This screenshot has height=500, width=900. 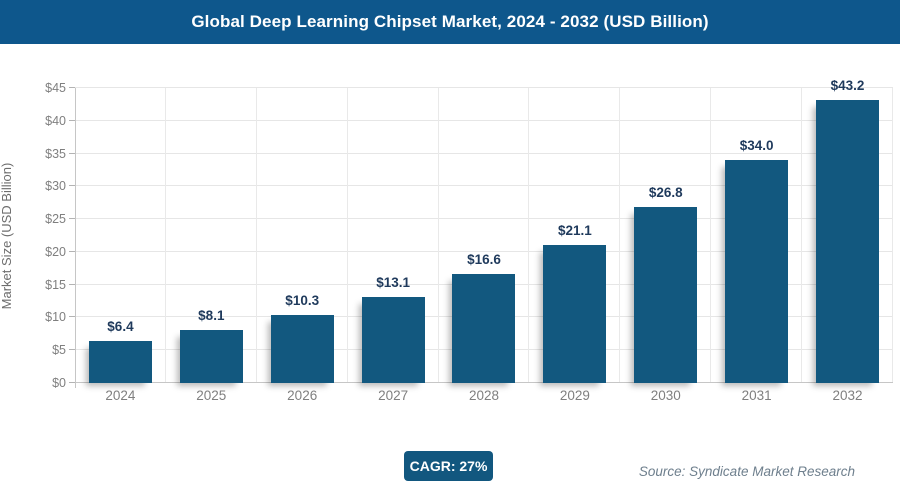 I want to click on bar-2025, so click(x=211, y=356).